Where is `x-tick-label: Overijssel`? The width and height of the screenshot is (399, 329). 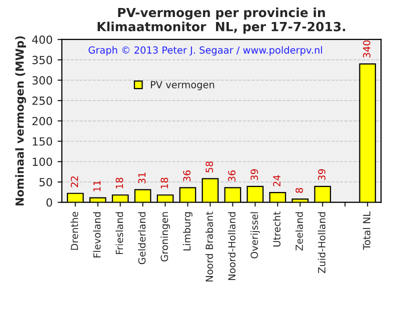 x-tick-label: Overijssel is located at coordinates (255, 235).